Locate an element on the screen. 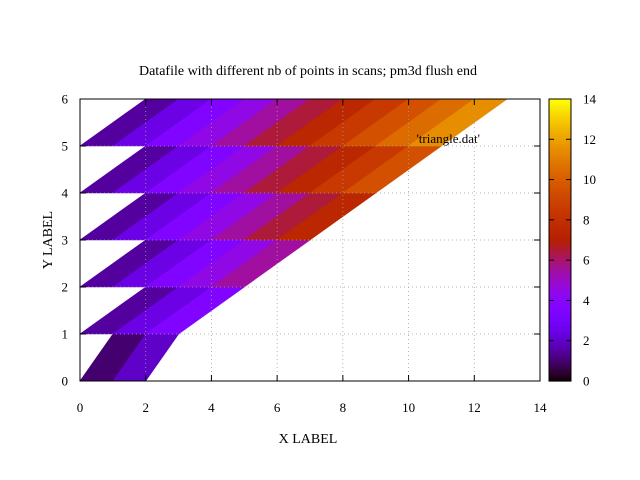 This screenshot has width=640, height=480. colorbar-tick-label: 12 is located at coordinates (589, 139).